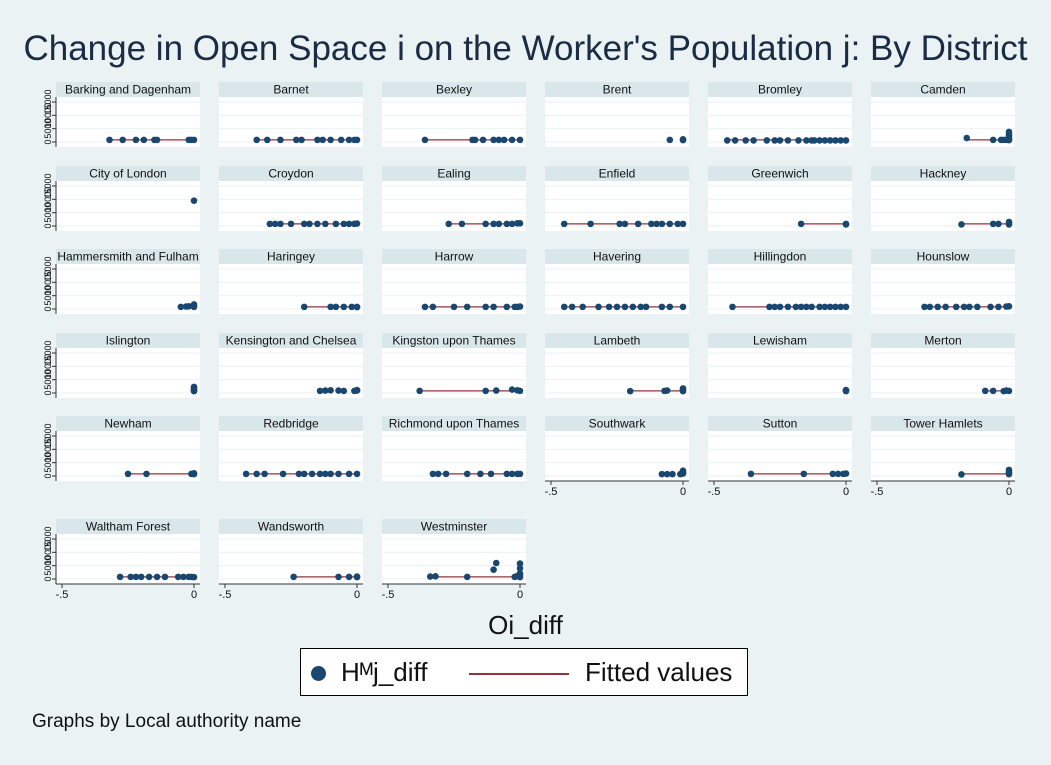 Image resolution: width=1051 pixels, height=765 pixels. I want to click on panel-title: Enfield, so click(617, 174).